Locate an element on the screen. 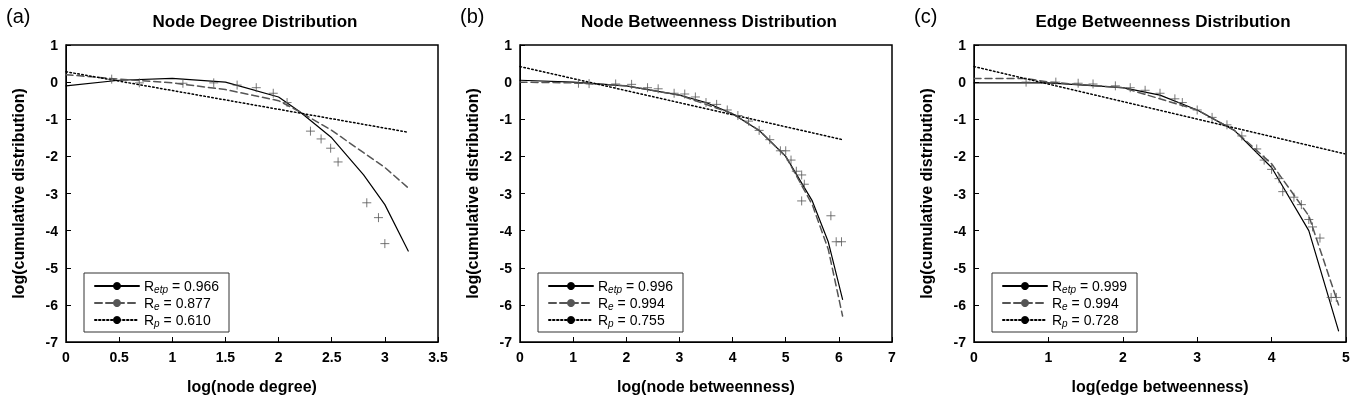  chart-title: Node Degree Distribution is located at coordinates (255, 21).